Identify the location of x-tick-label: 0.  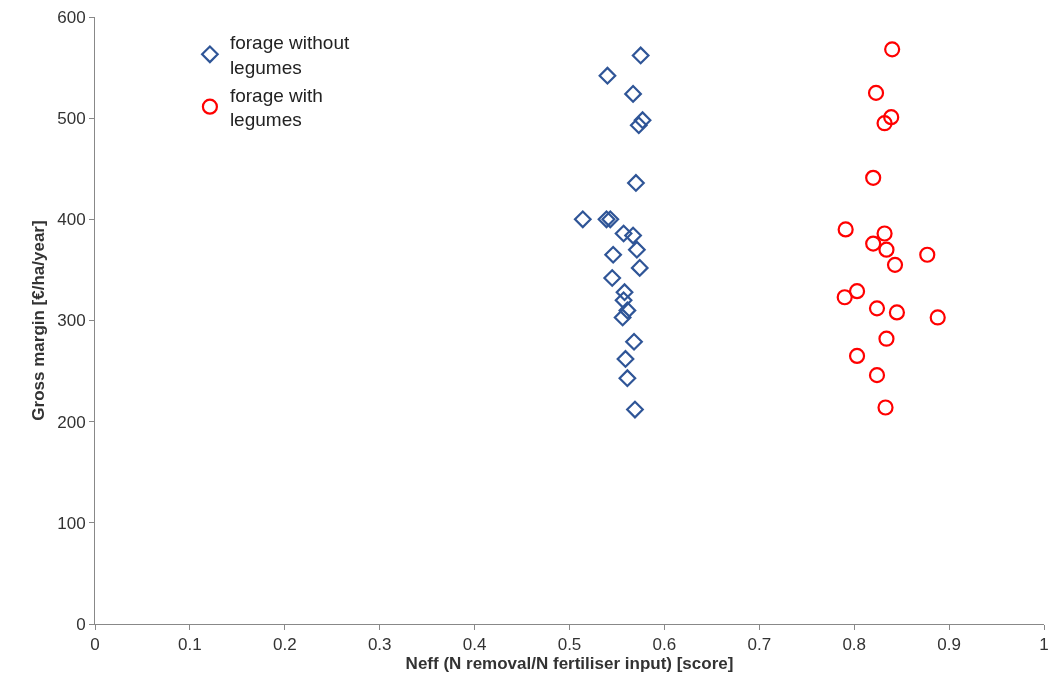
(95, 645).